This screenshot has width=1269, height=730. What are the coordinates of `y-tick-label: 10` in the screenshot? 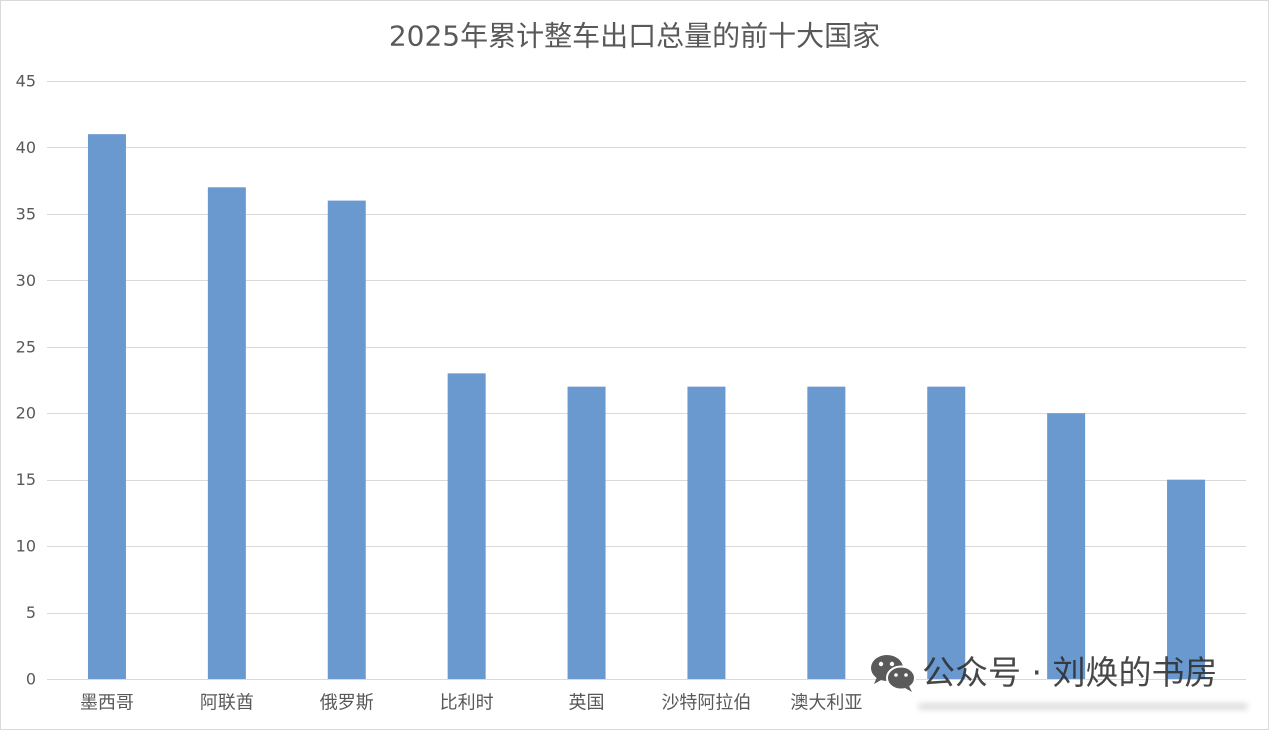 It's located at (26, 546).